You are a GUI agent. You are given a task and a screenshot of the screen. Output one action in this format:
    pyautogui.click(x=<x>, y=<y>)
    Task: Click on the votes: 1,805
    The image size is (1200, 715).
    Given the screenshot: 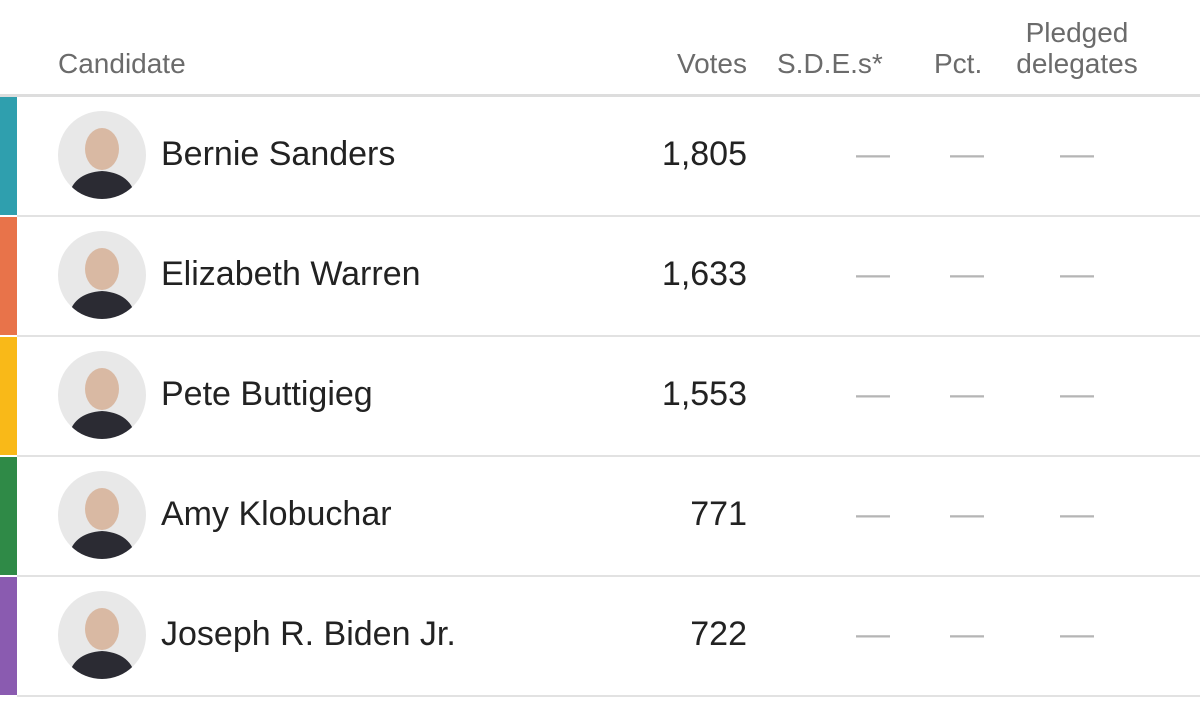 What is the action you would take?
    pyautogui.click(x=704, y=154)
    